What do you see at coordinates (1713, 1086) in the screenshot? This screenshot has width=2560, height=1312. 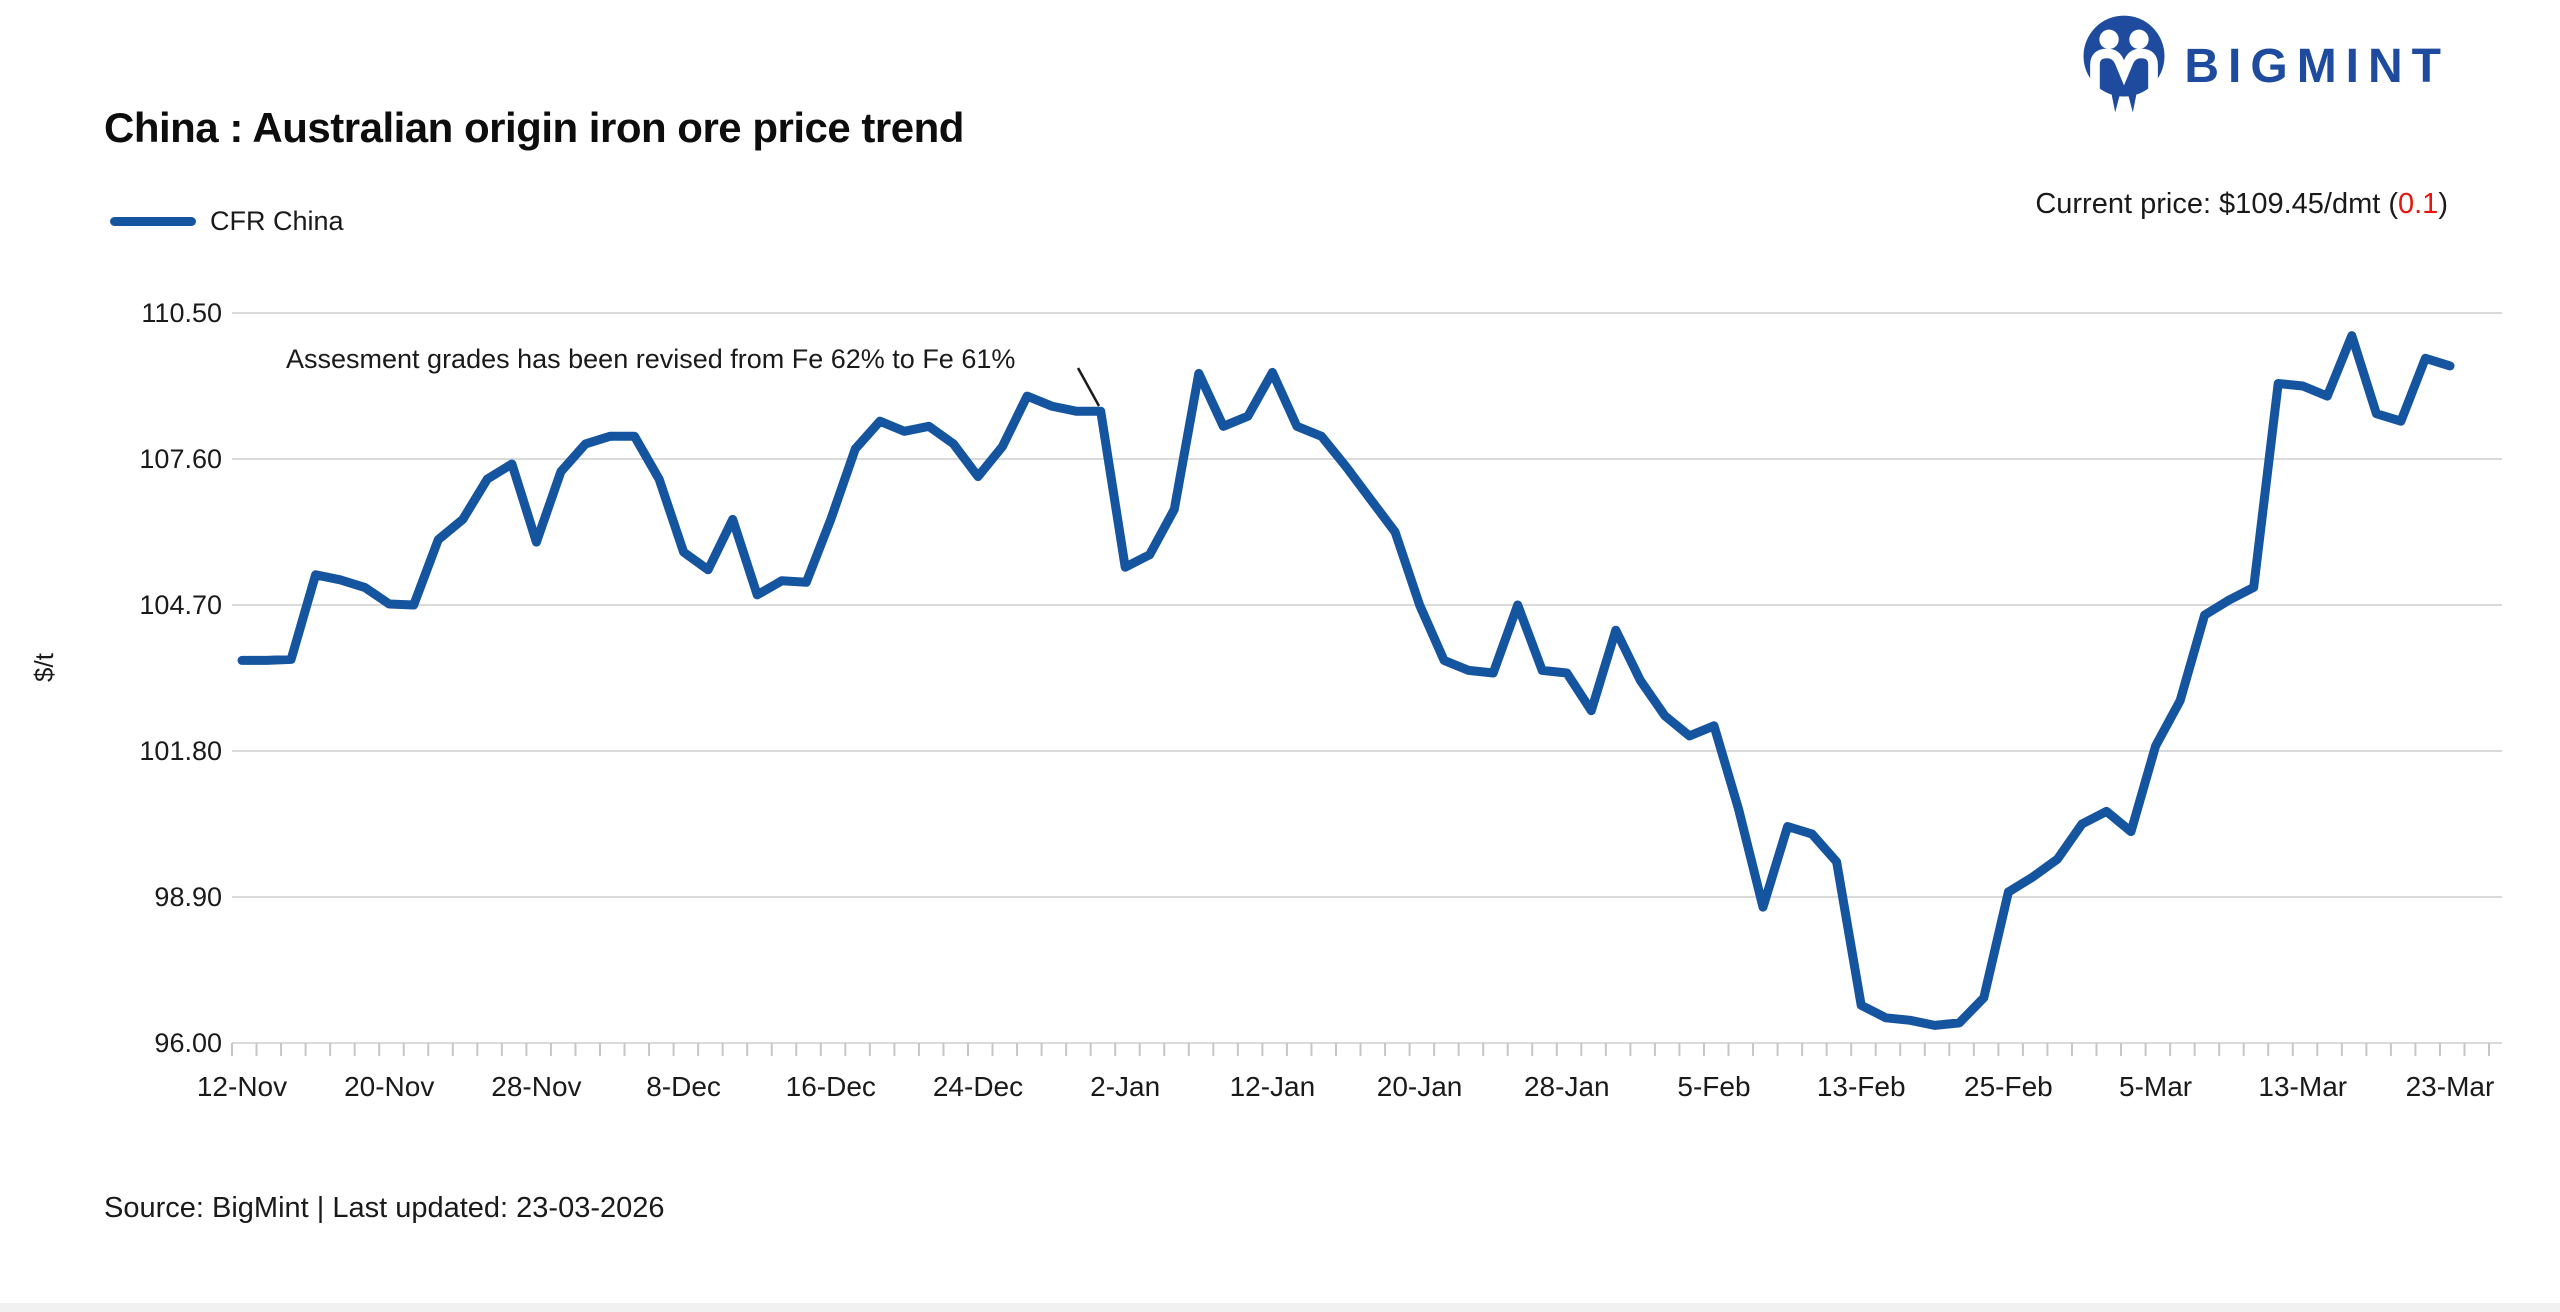 I see `x-tick-label: 5-Feb` at bounding box center [1713, 1086].